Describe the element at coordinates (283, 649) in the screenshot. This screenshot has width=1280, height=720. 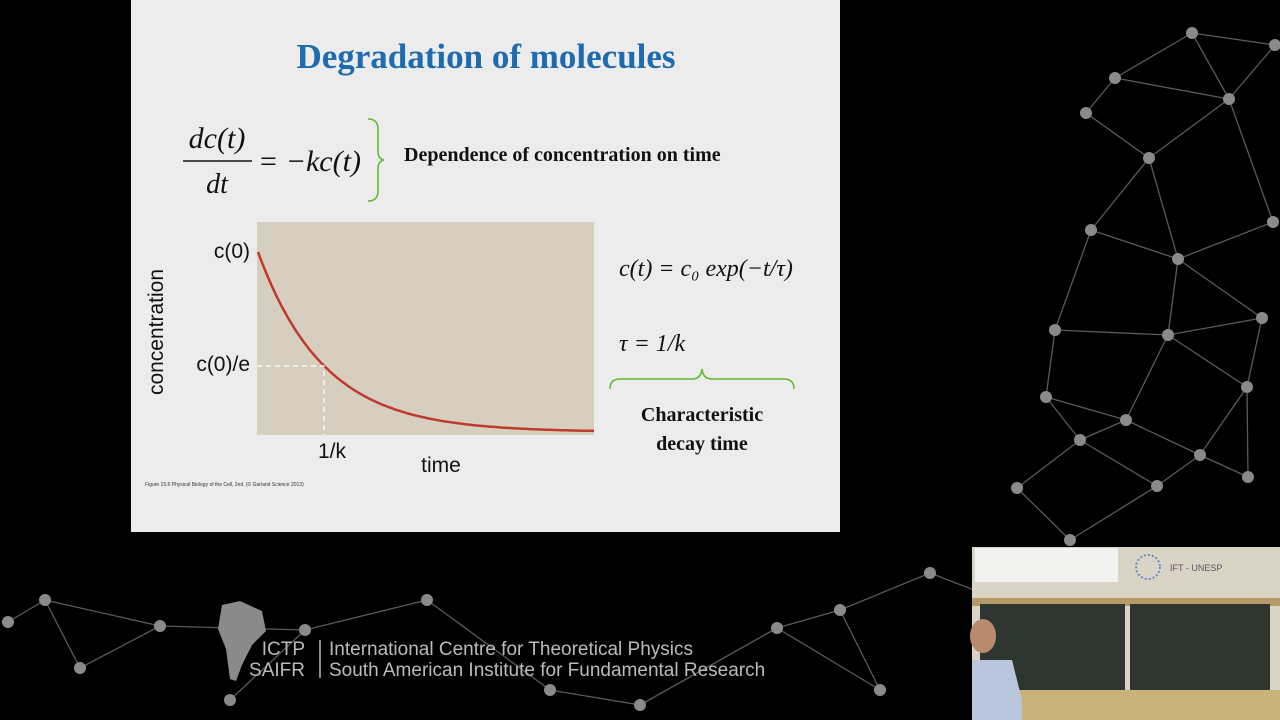
I see `short-name: ICTP` at that location.